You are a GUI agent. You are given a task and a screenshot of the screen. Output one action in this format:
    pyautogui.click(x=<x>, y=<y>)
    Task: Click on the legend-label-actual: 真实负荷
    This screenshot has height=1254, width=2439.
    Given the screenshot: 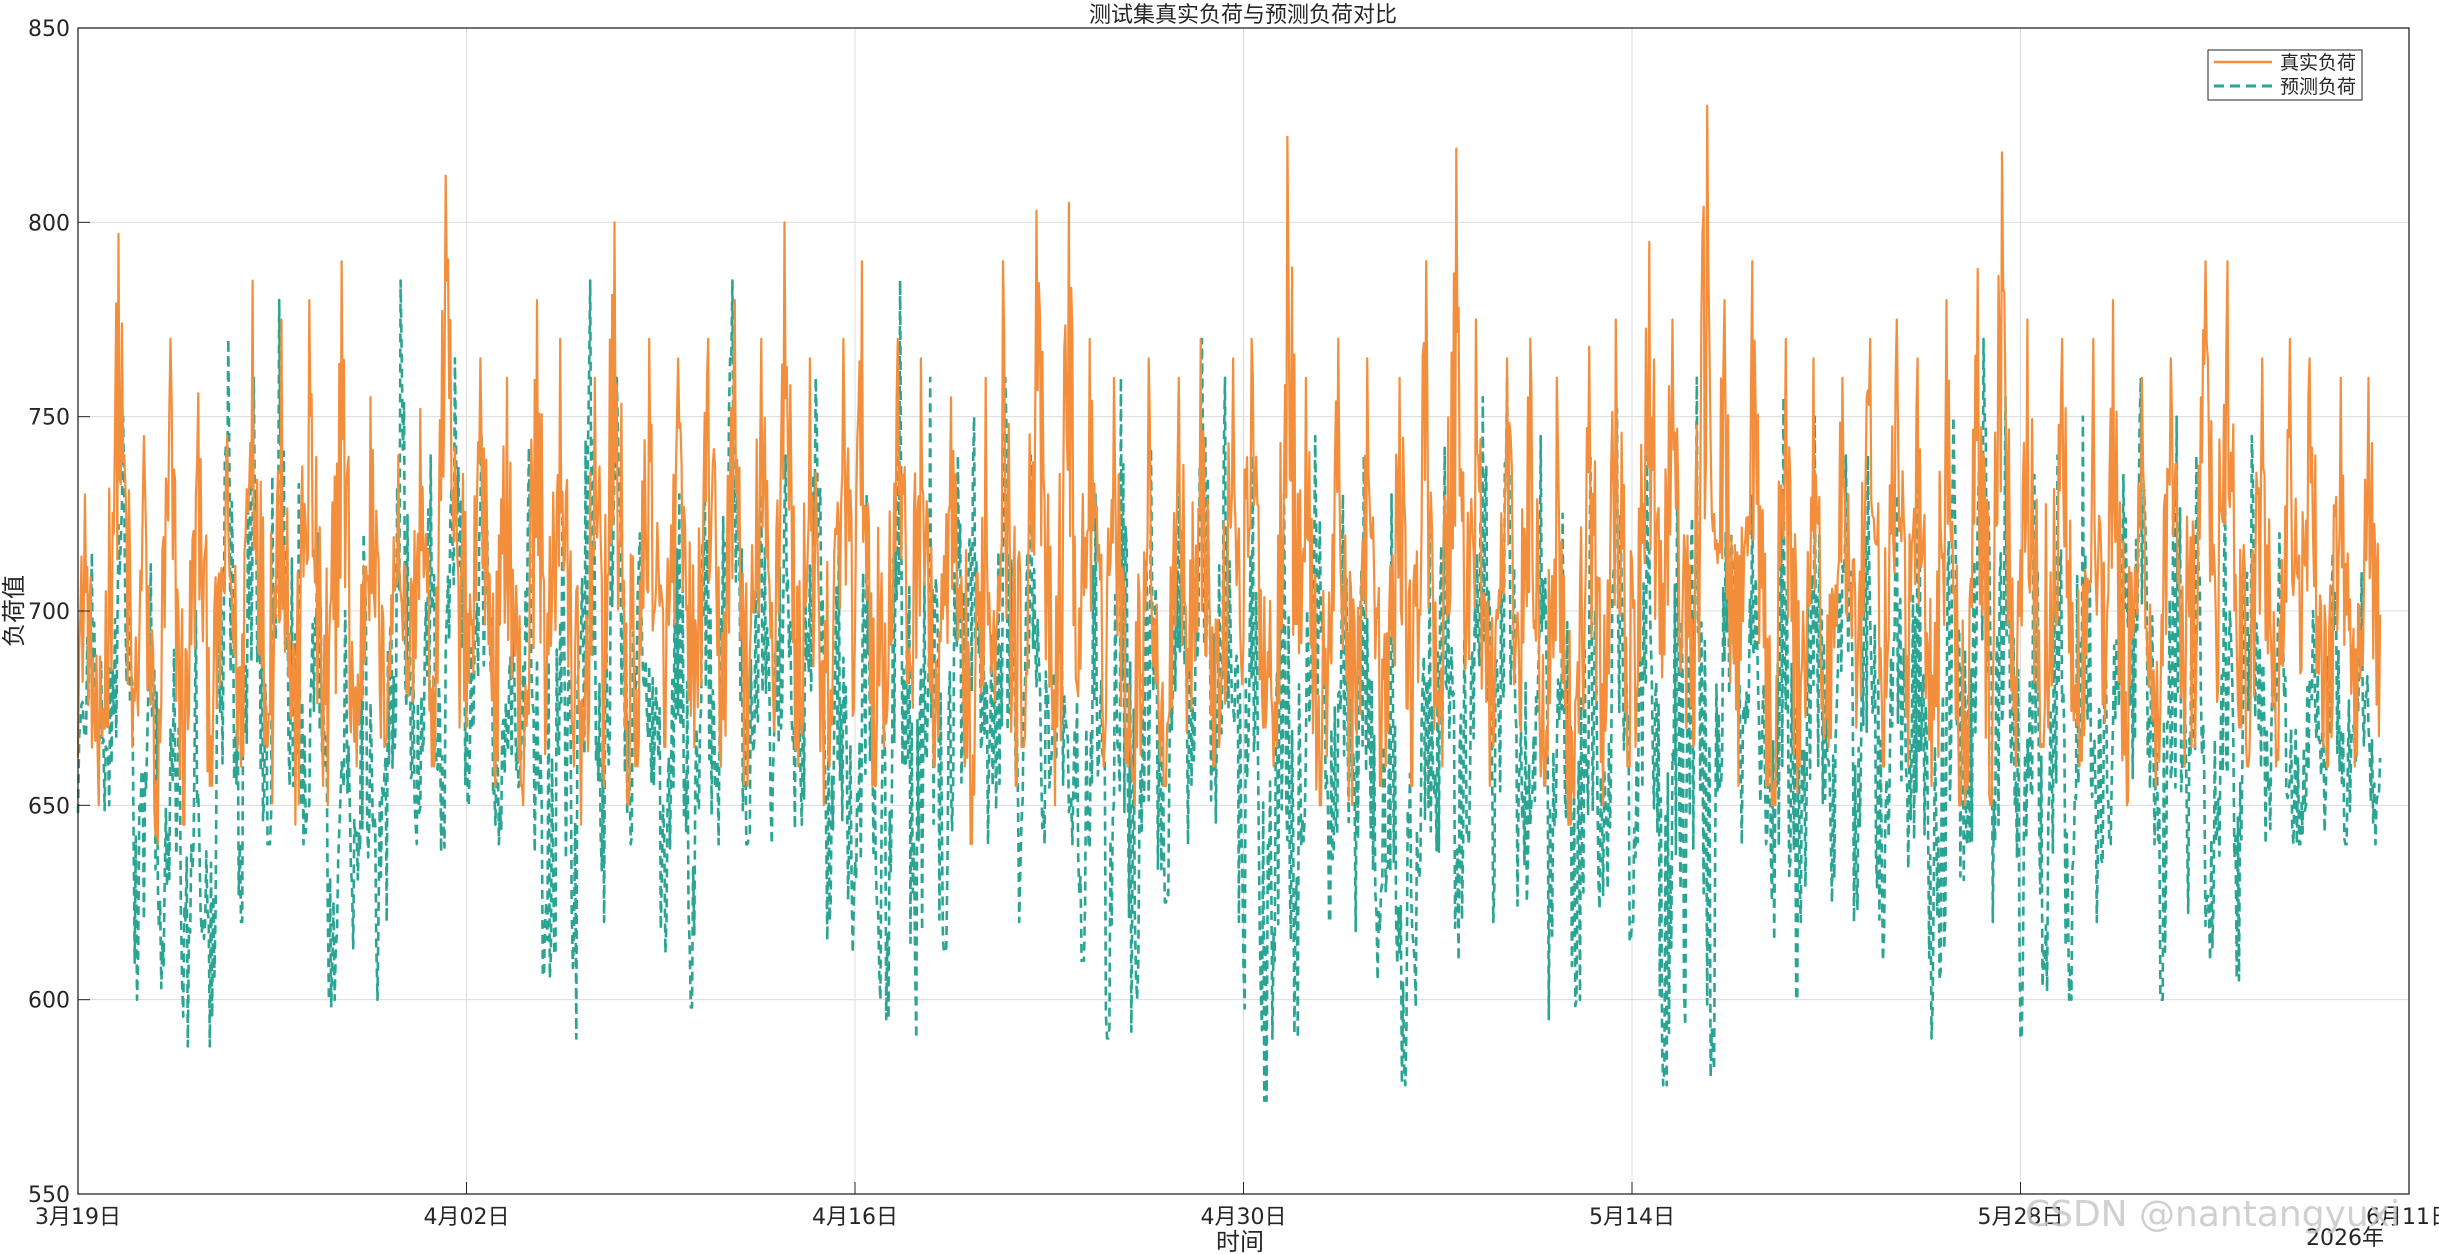 What is the action you would take?
    pyautogui.click(x=2318, y=63)
    